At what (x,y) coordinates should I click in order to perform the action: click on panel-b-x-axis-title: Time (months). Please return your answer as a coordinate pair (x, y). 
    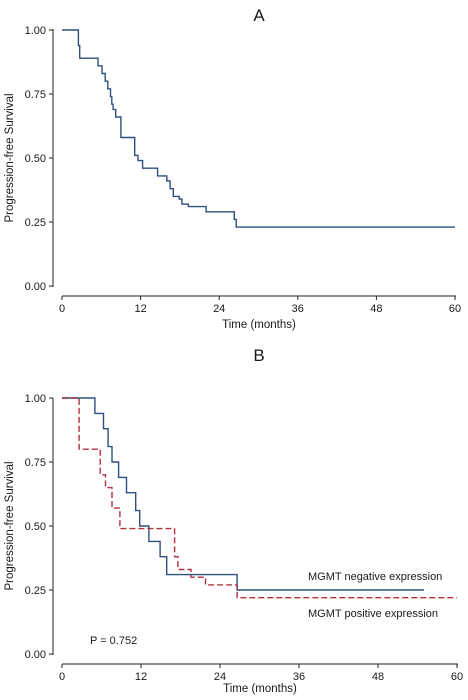
    Looking at the image, I should click on (260, 689).